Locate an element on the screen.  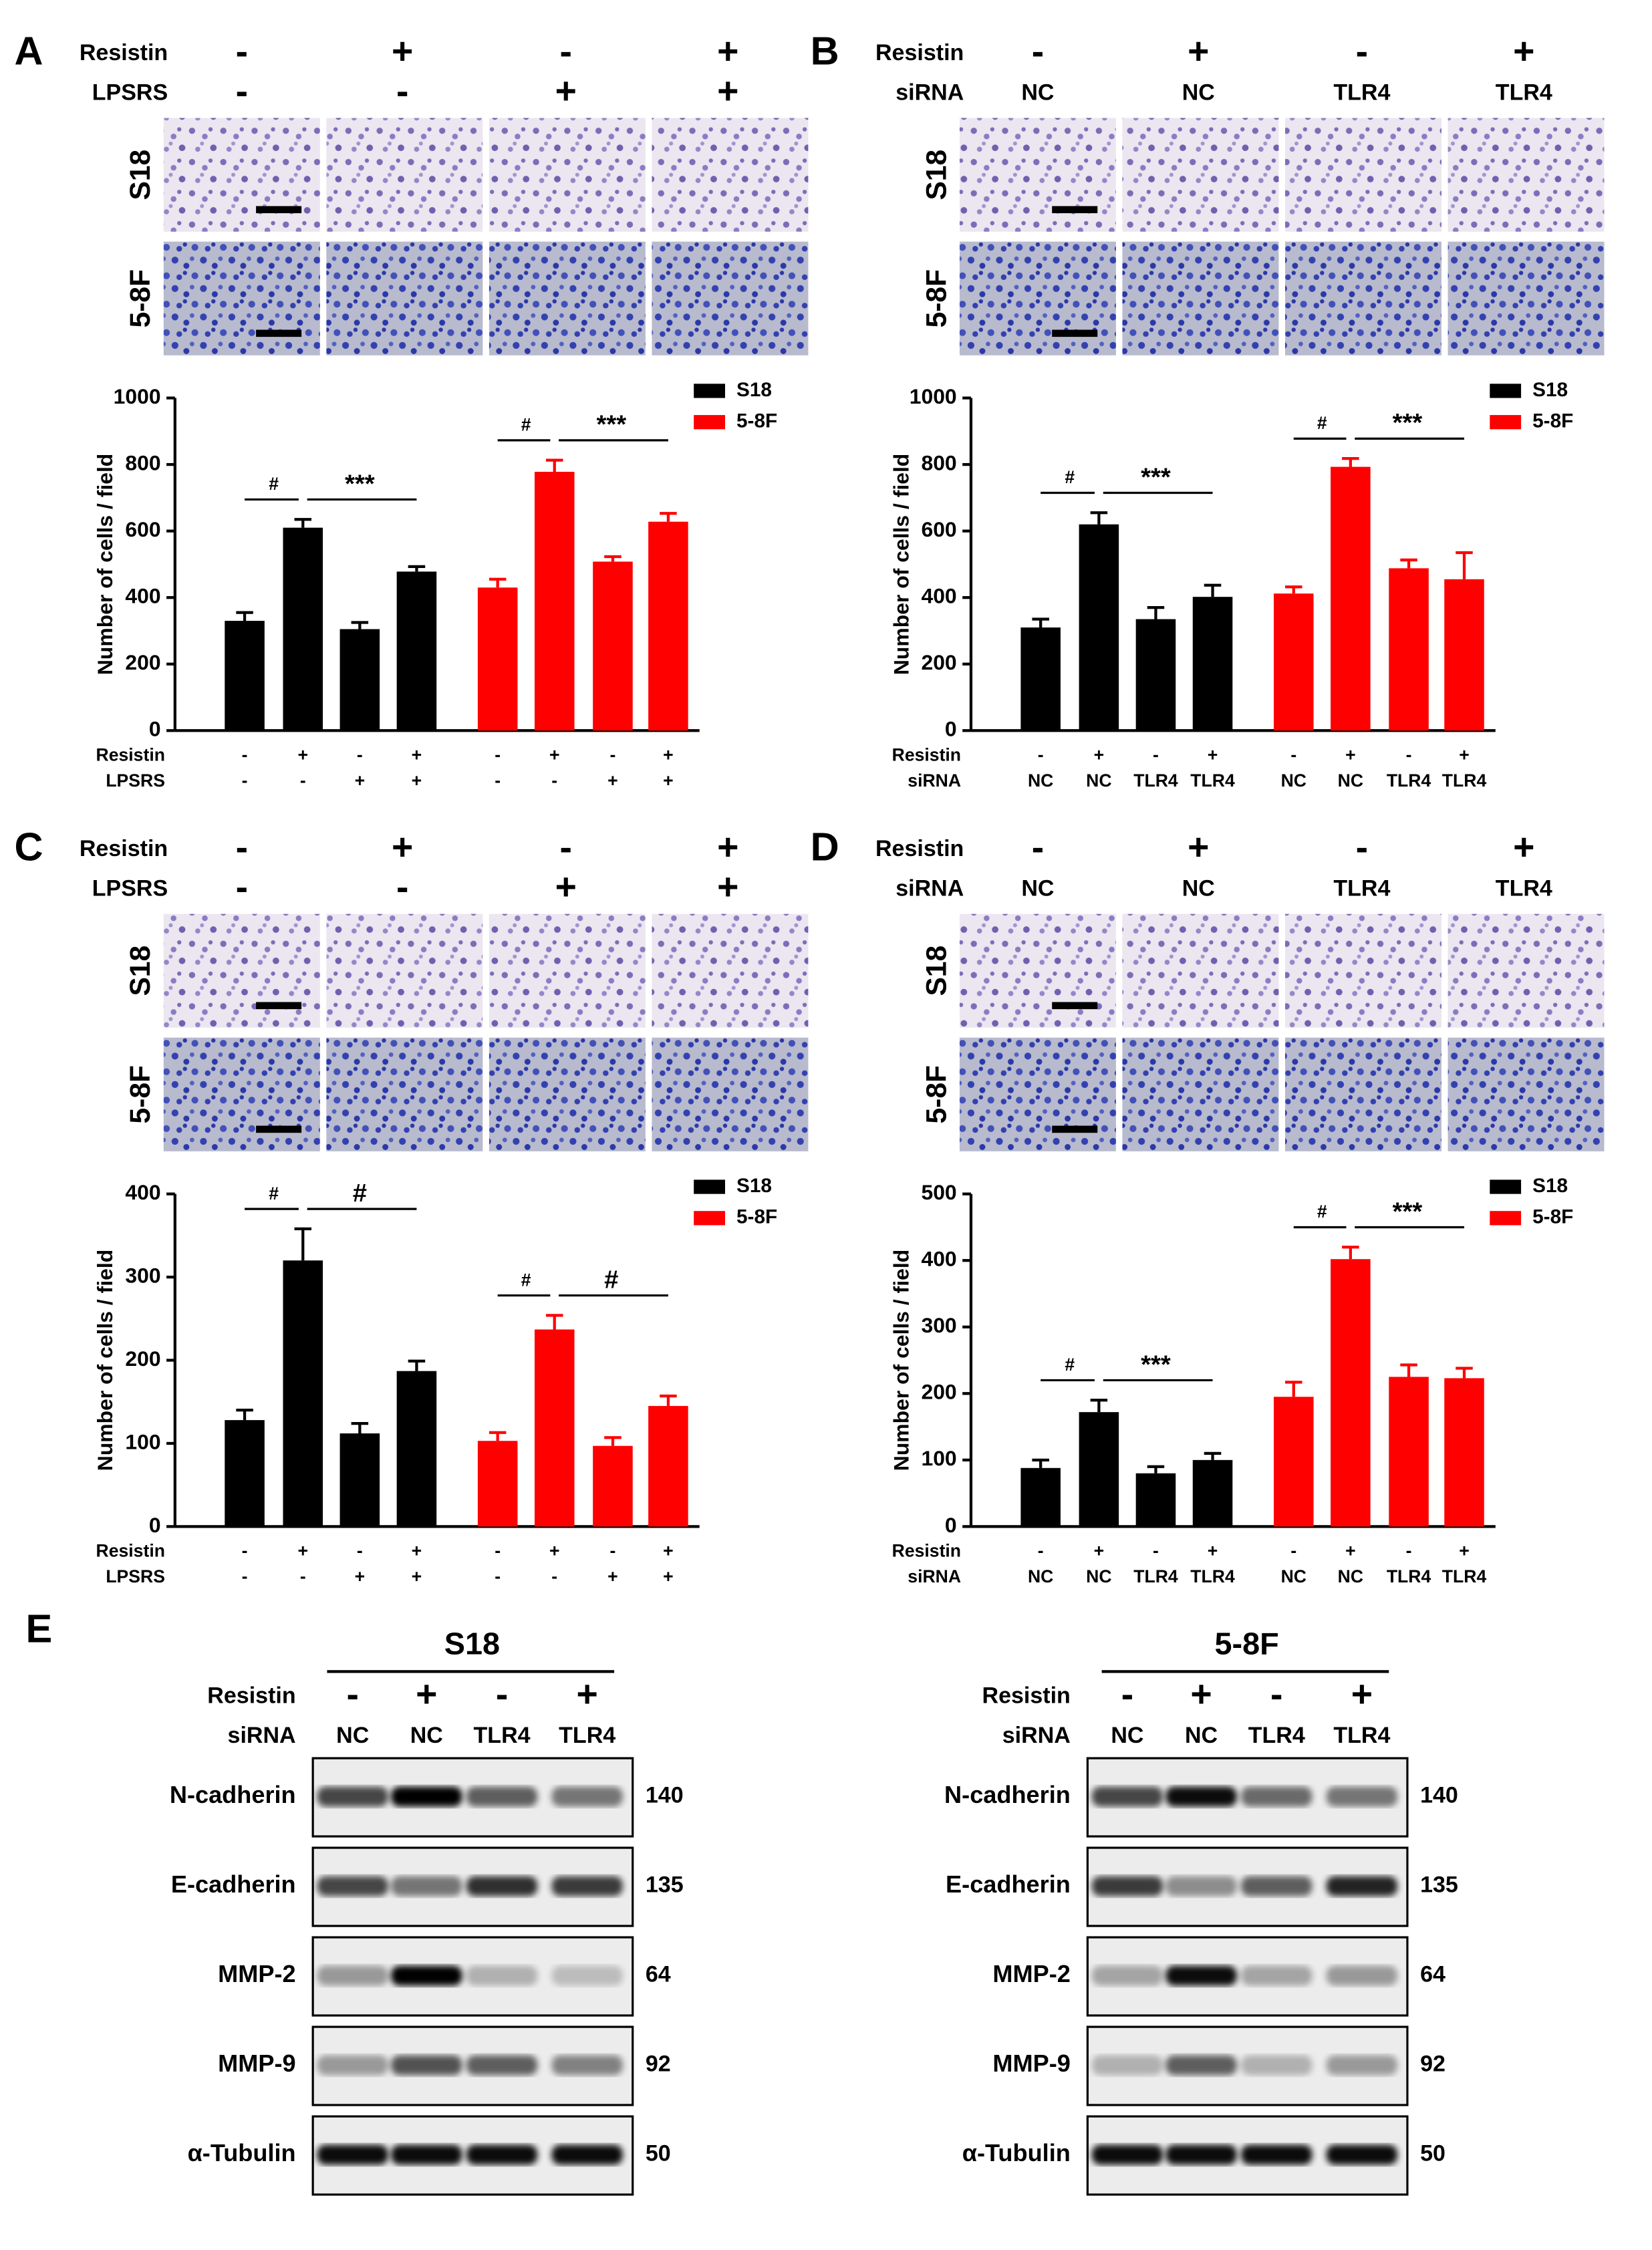
y-tick-label: 400 is located at coordinates (939, 596).